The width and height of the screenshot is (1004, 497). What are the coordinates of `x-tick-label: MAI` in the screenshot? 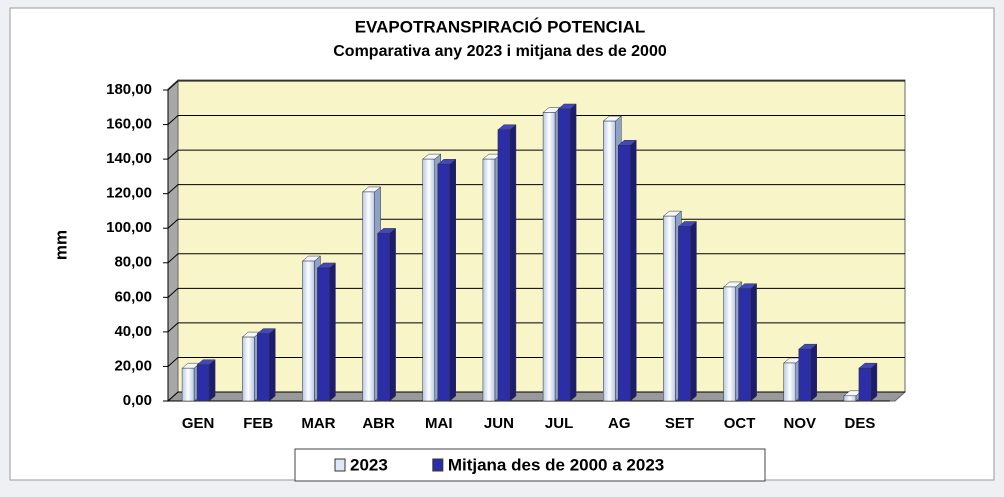 It's located at (439, 423).